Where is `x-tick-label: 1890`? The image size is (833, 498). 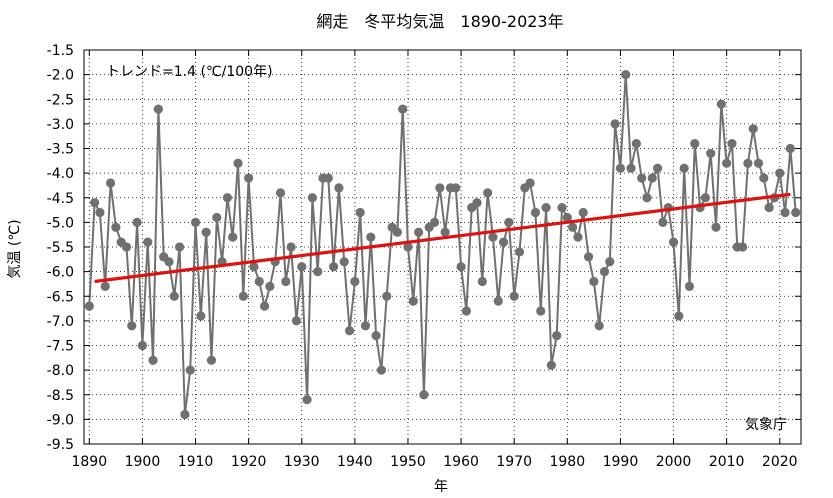
x-tick-label: 1890 is located at coordinates (89, 462).